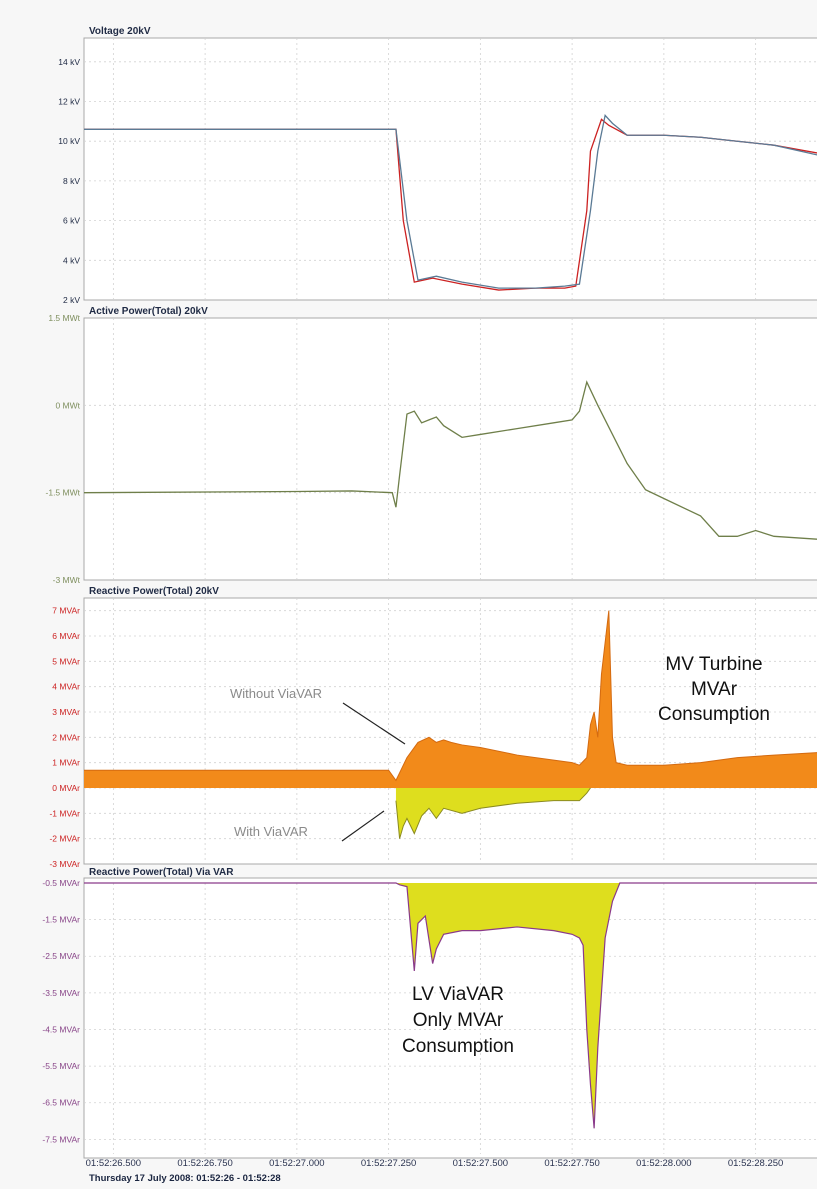  What do you see at coordinates (69, 102) in the screenshot?
I see `voltage-ytick-label: 12 kV` at bounding box center [69, 102].